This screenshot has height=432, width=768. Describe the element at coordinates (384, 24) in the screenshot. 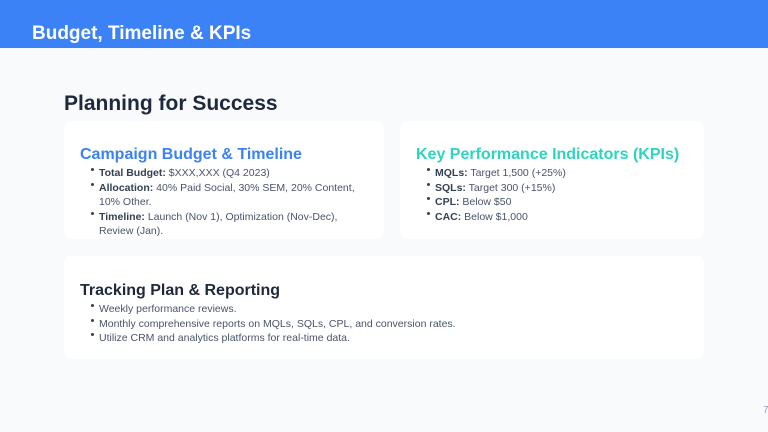

I see `header-bar: Budget, Timeline & KPIs` at that location.